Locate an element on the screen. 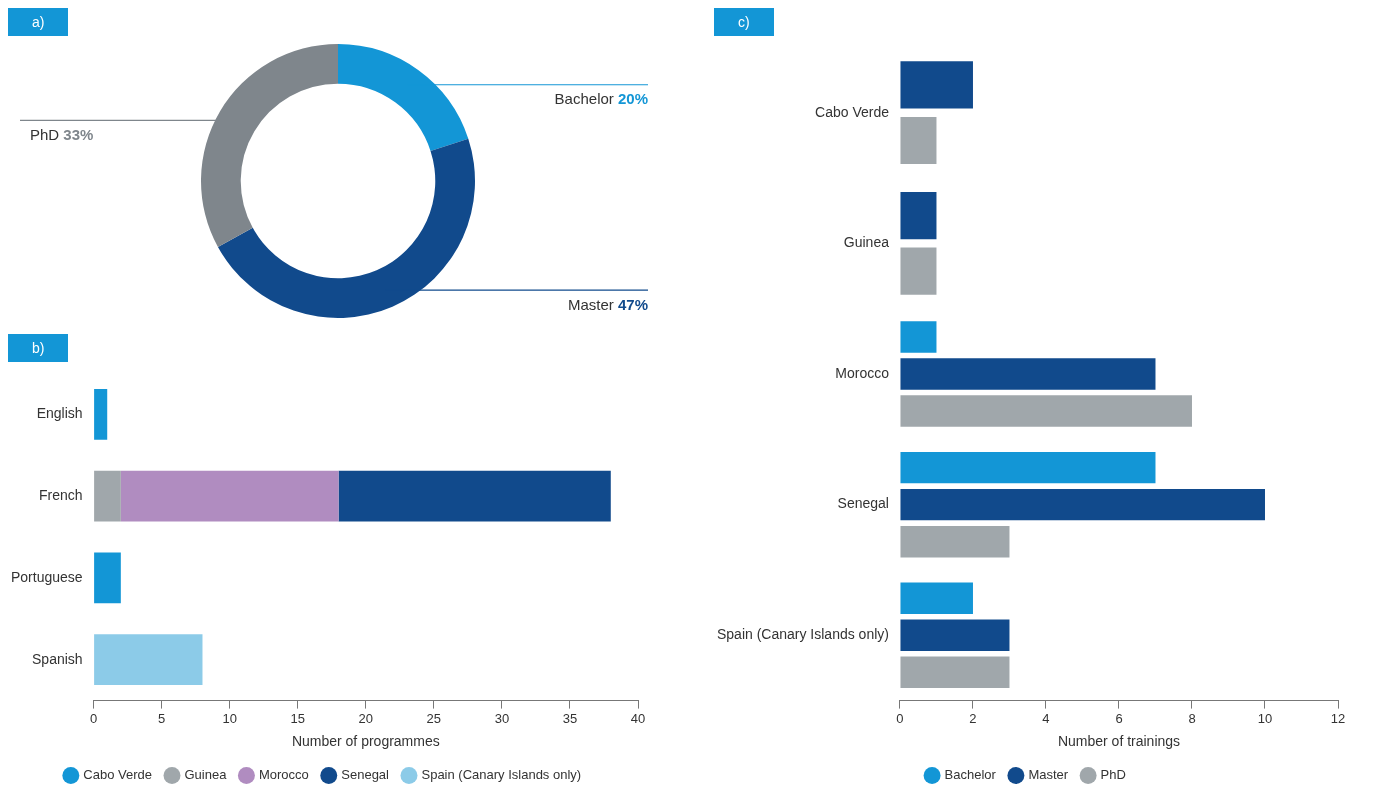  x-tick-label: 25 is located at coordinates (434, 718).